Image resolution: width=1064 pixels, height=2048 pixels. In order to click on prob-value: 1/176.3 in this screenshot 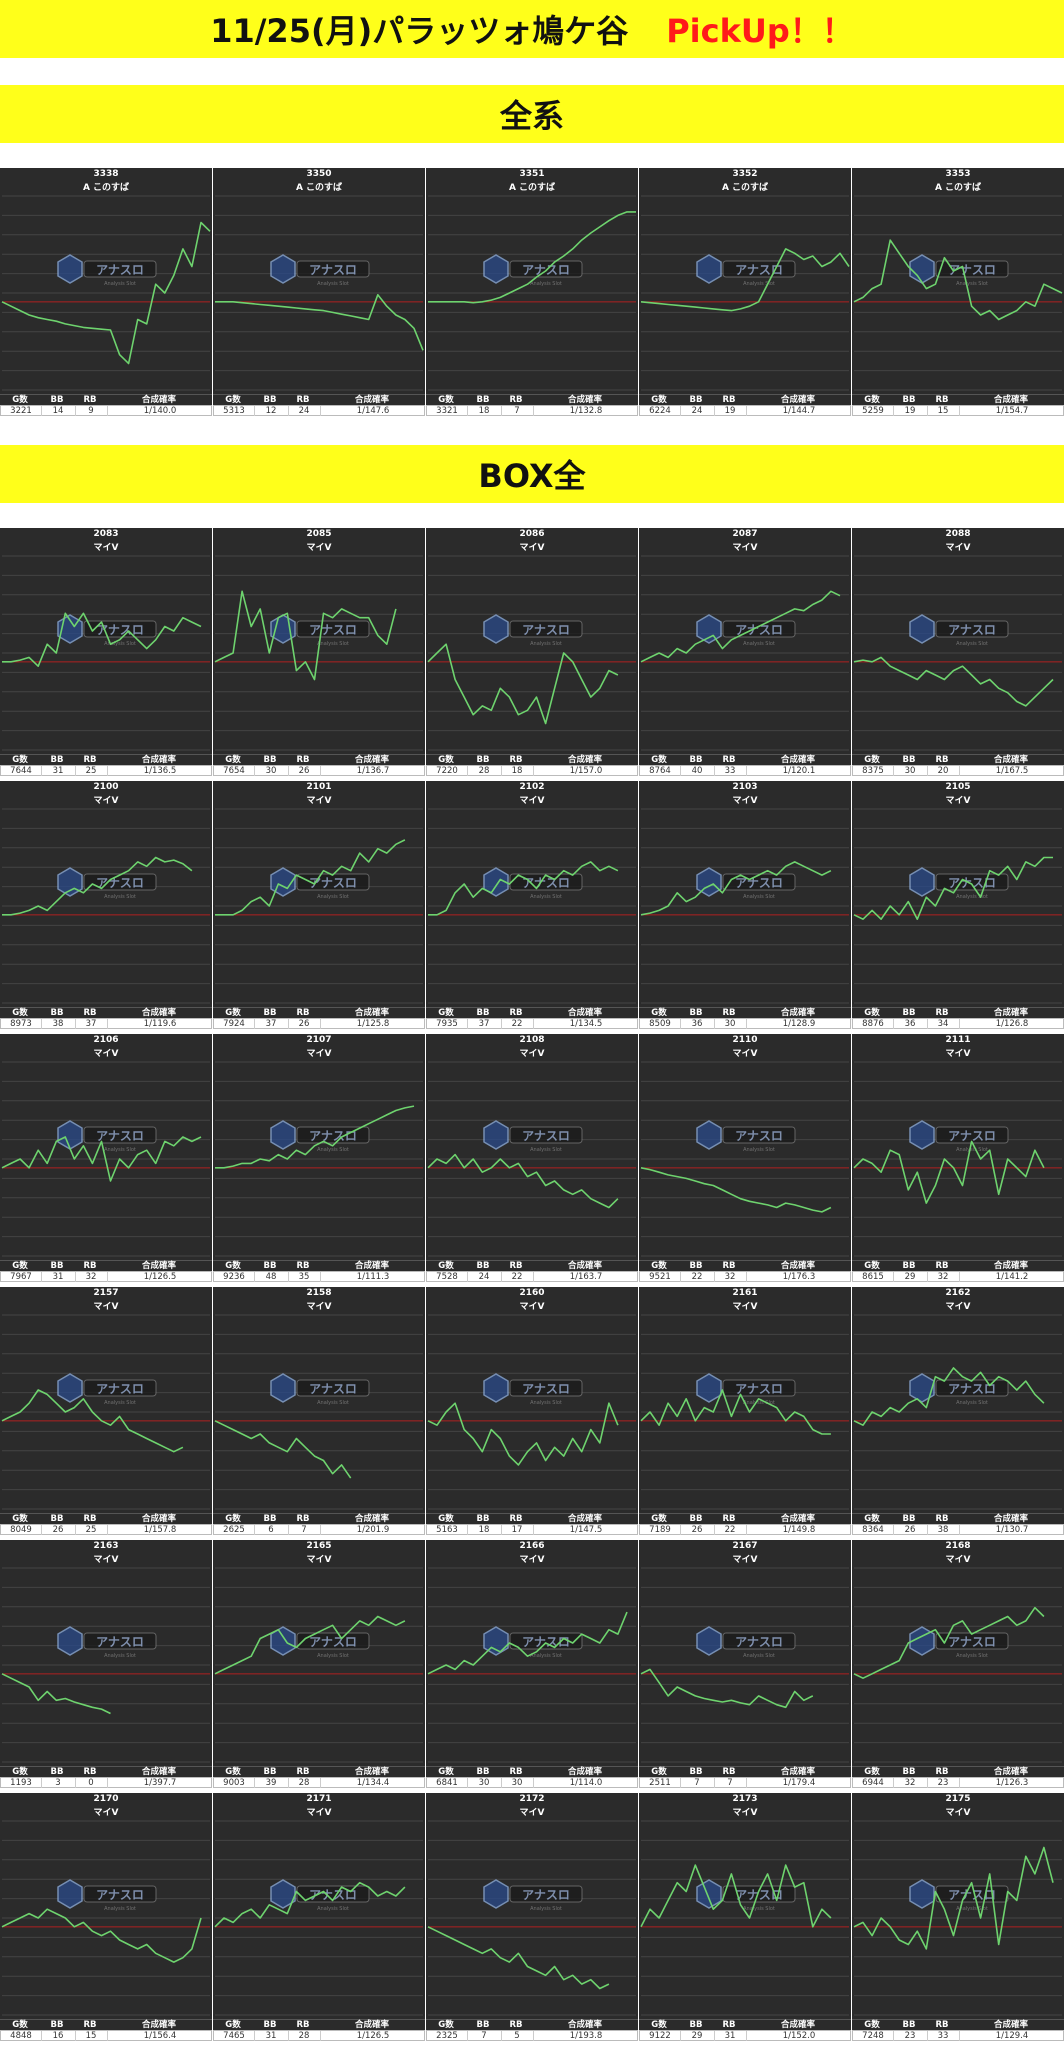, I will do `click(799, 1277)`.